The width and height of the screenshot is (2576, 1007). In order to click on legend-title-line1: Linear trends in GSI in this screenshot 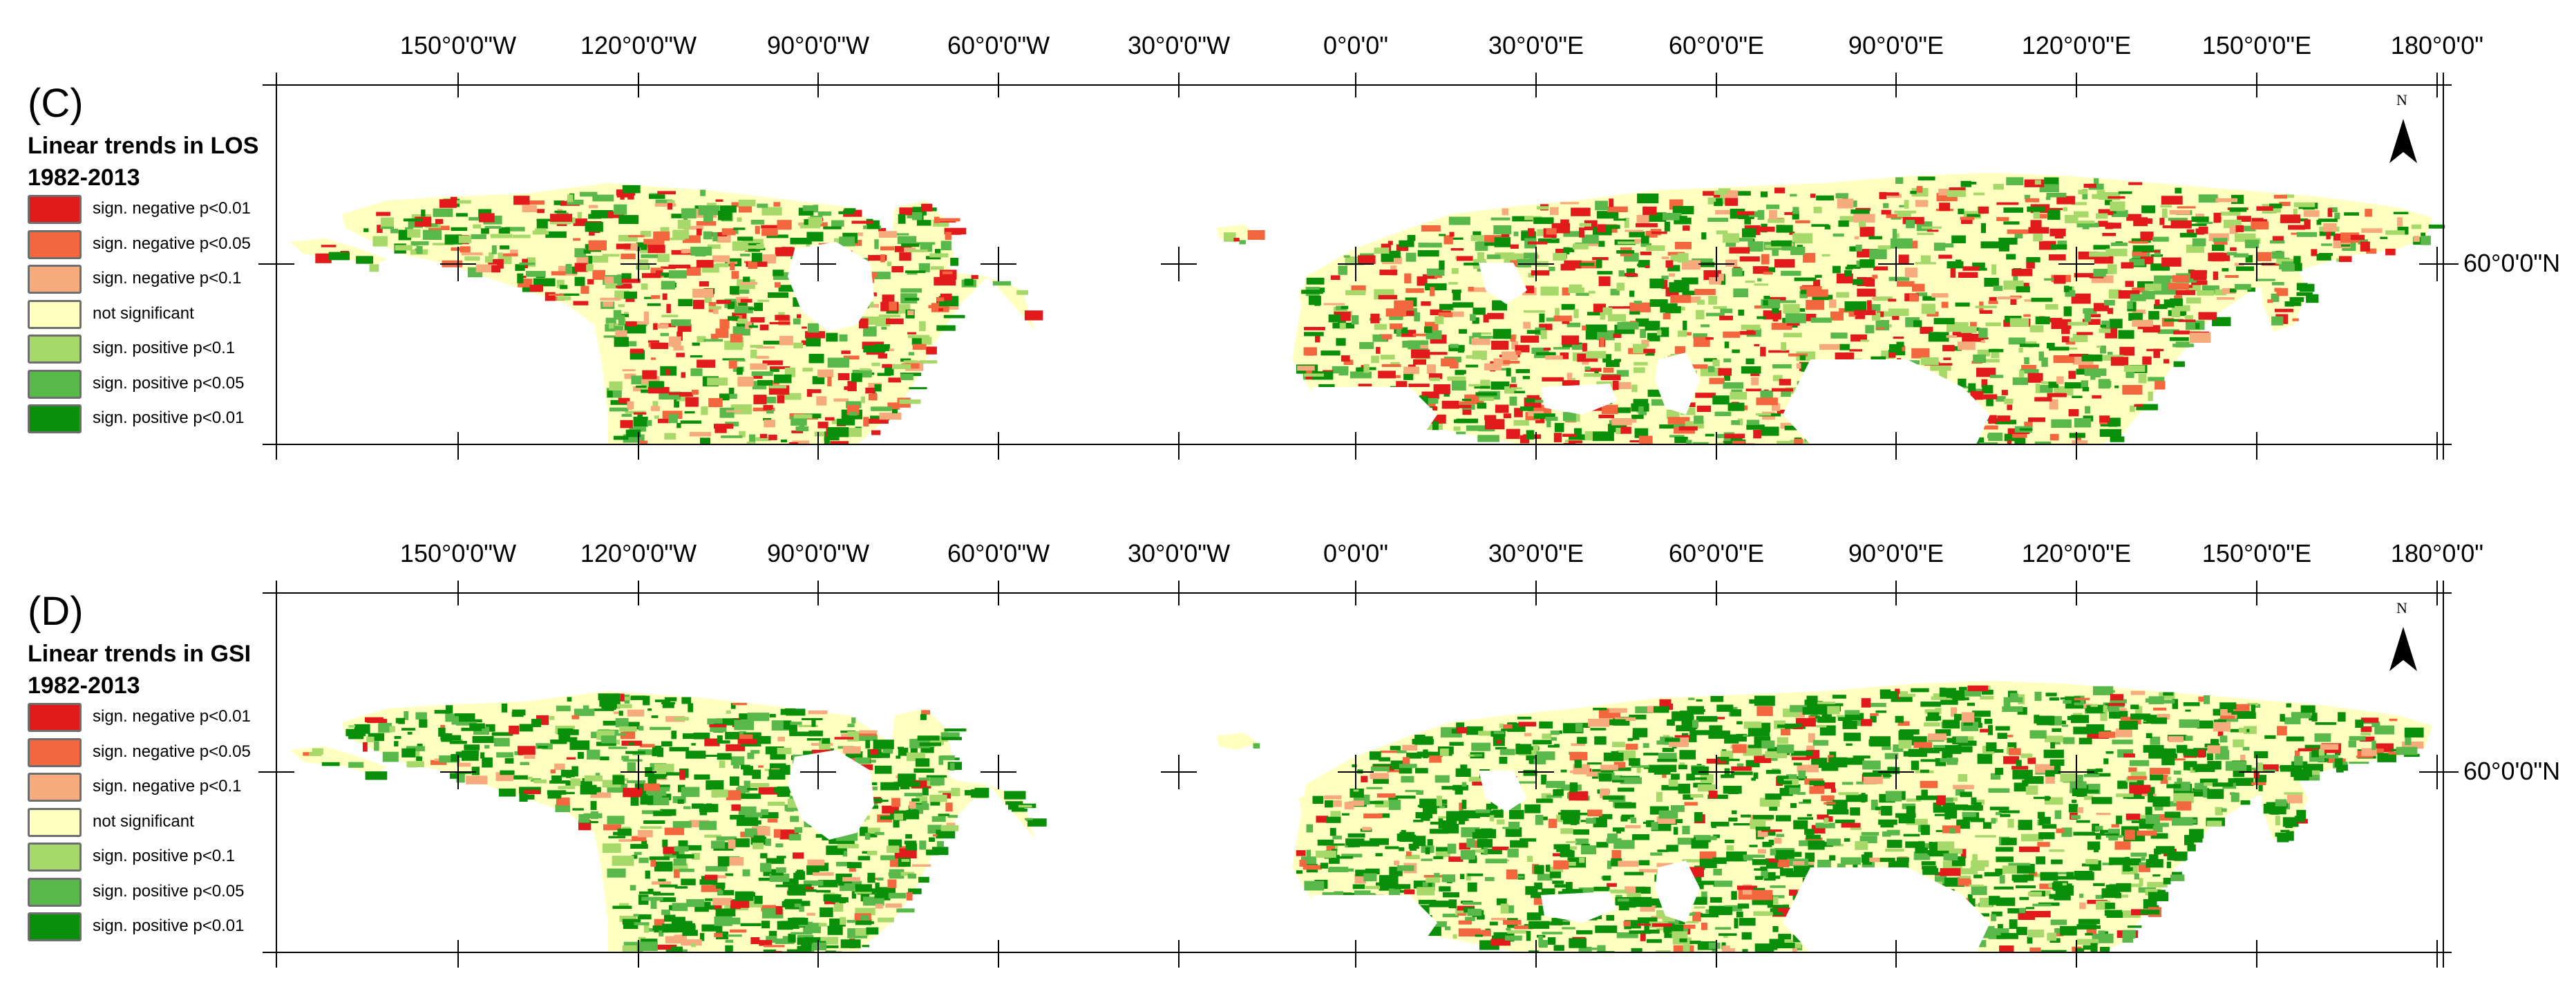, I will do `click(139, 654)`.